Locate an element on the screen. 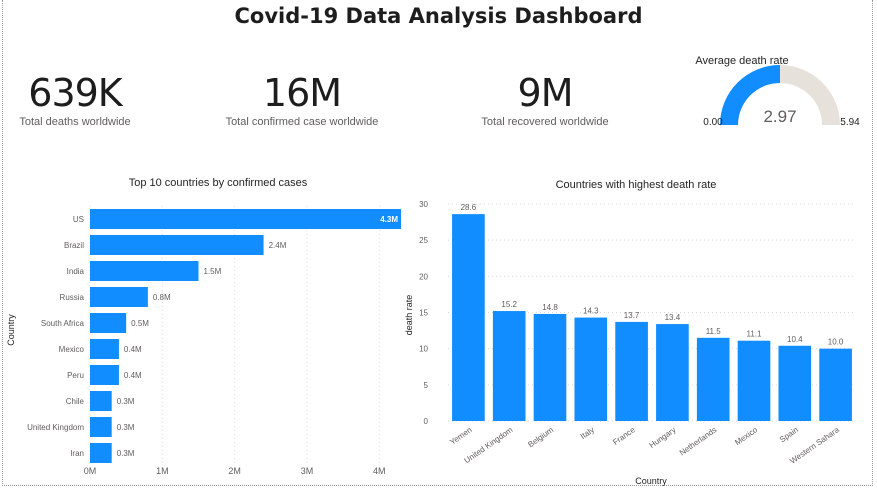  data-label: 11.1 is located at coordinates (755, 334).